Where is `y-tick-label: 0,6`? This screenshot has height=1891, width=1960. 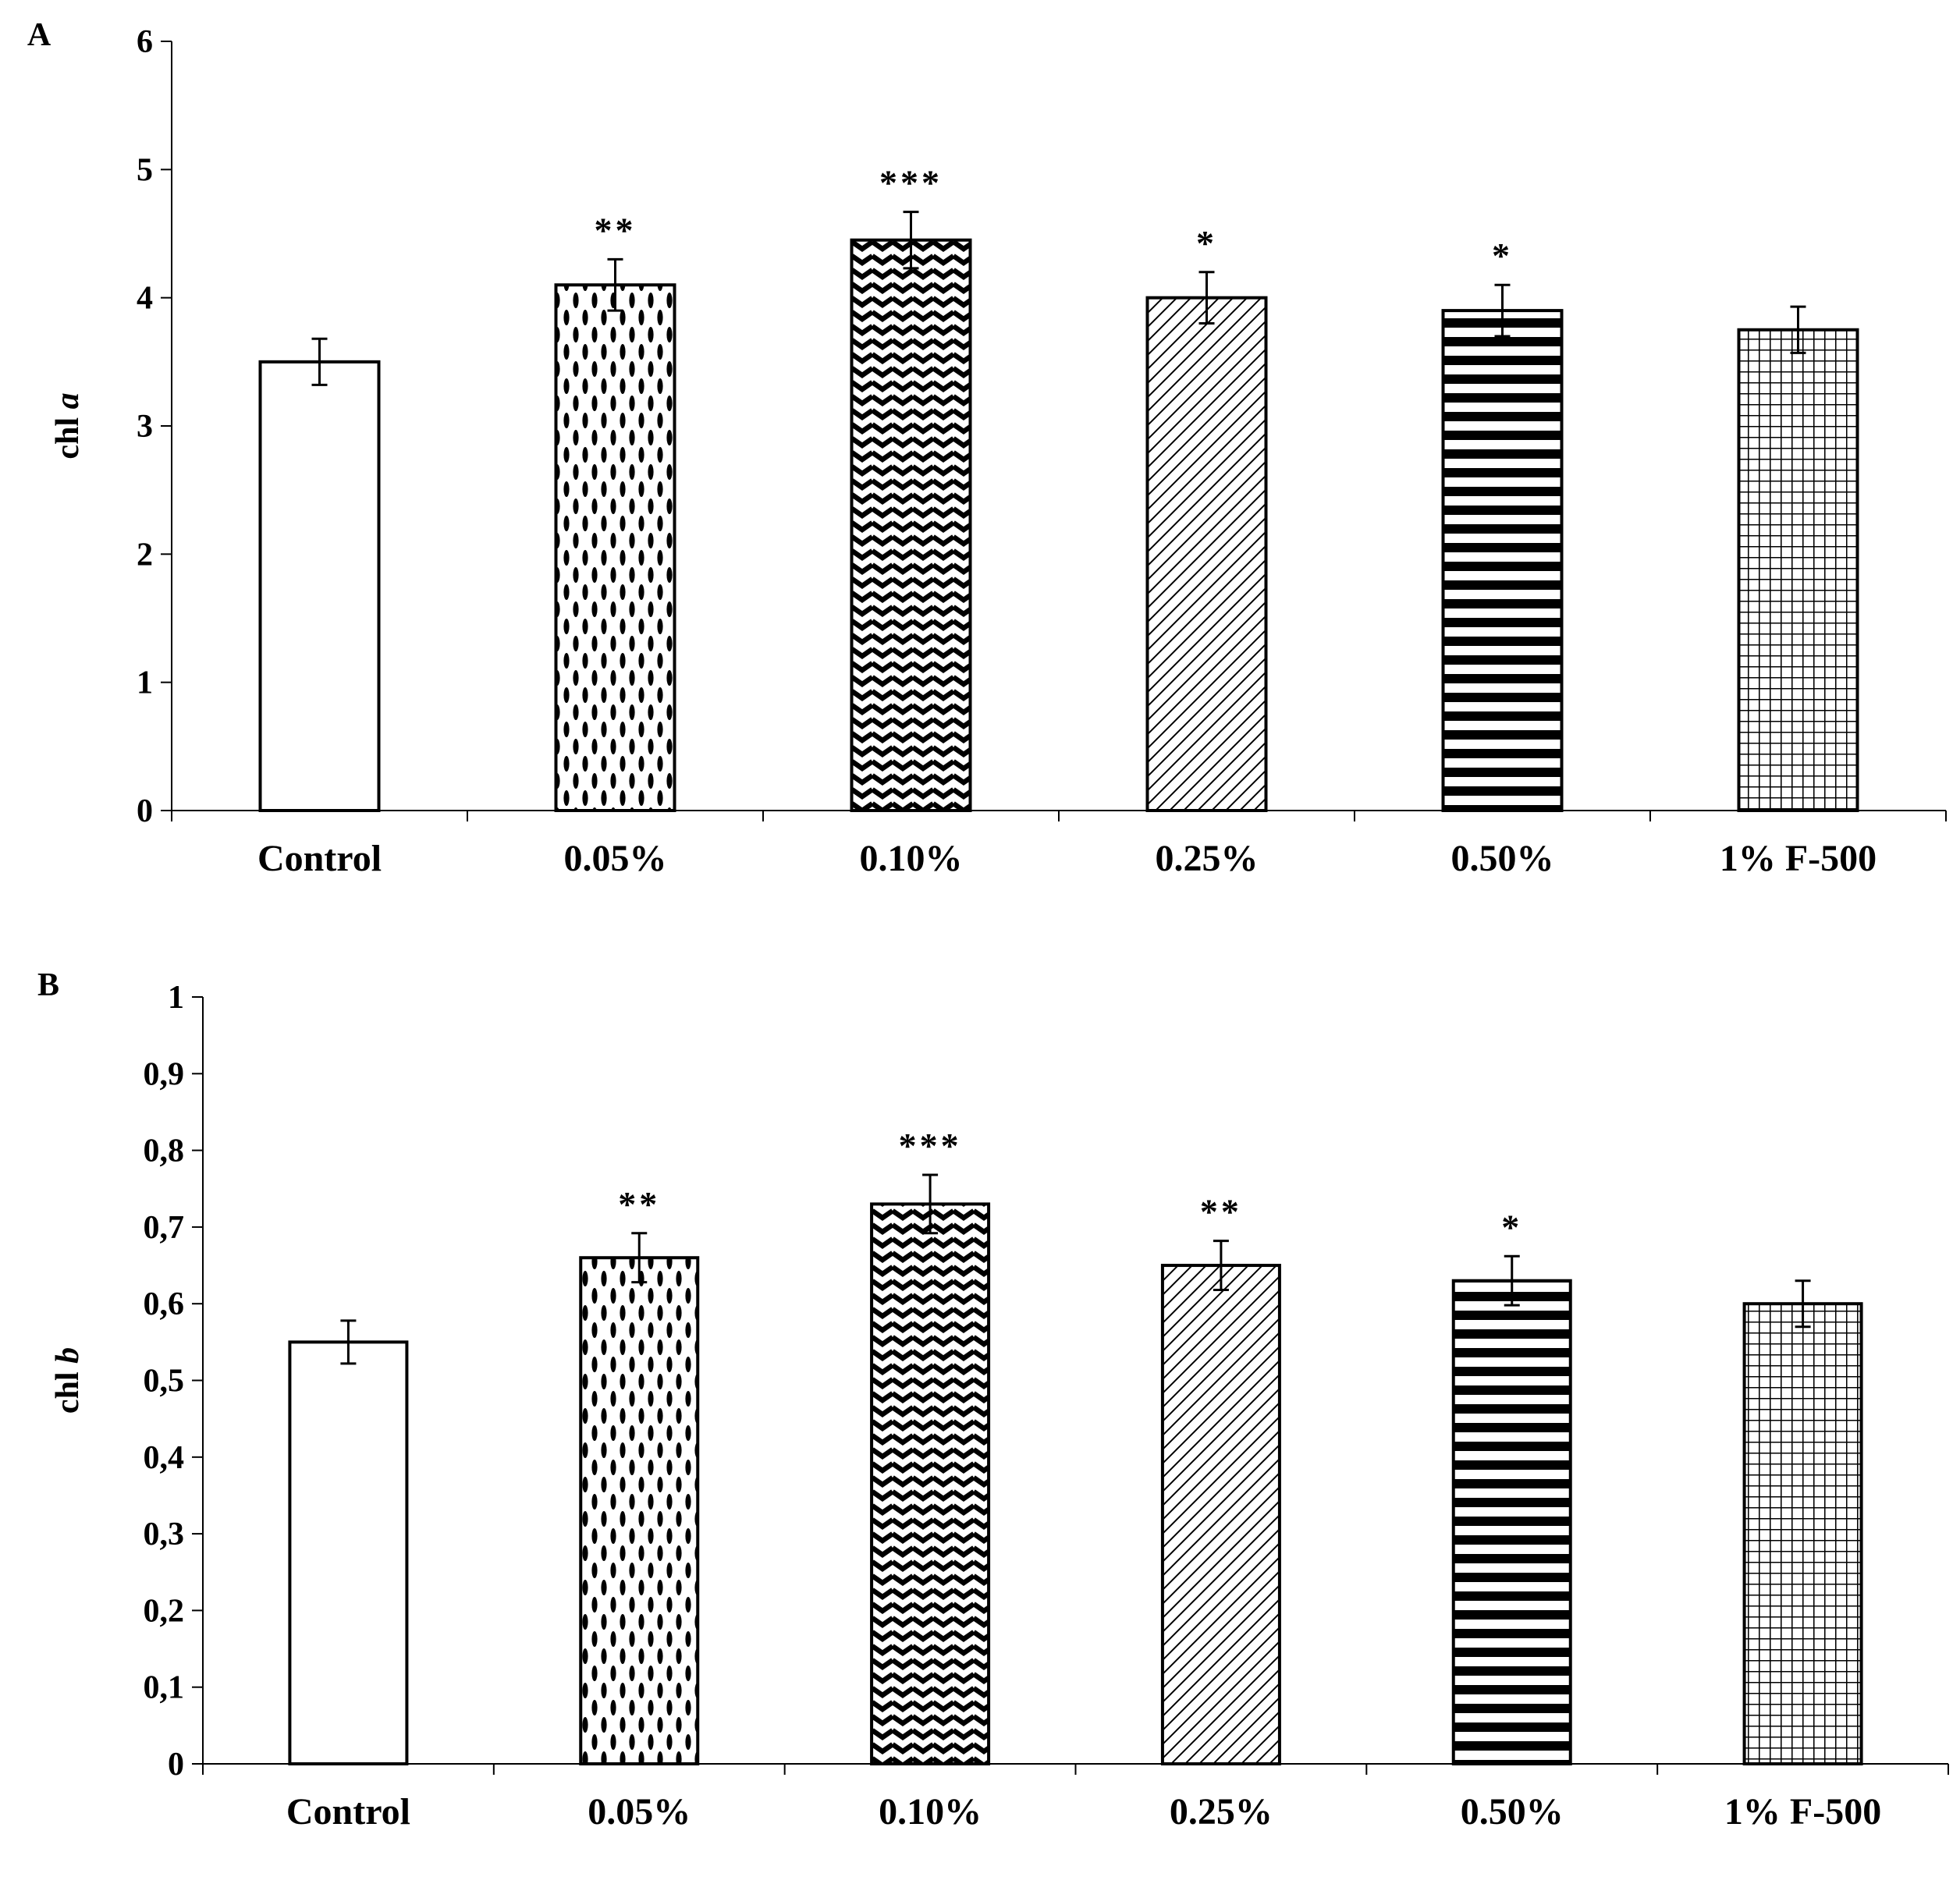
y-tick-label: 0,6 is located at coordinates (164, 1304).